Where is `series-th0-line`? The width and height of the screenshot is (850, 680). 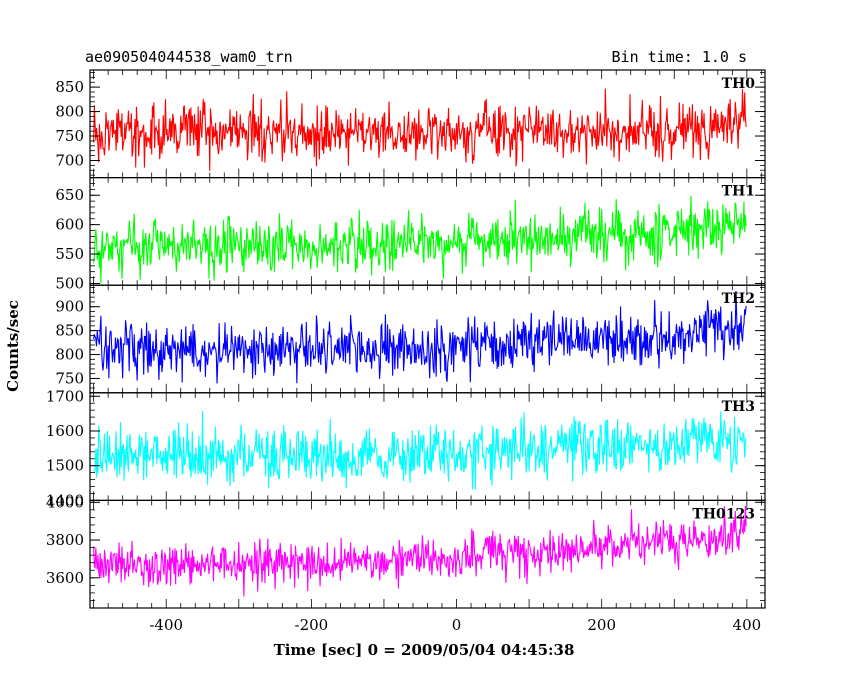
series-th0-line is located at coordinates (420, 129).